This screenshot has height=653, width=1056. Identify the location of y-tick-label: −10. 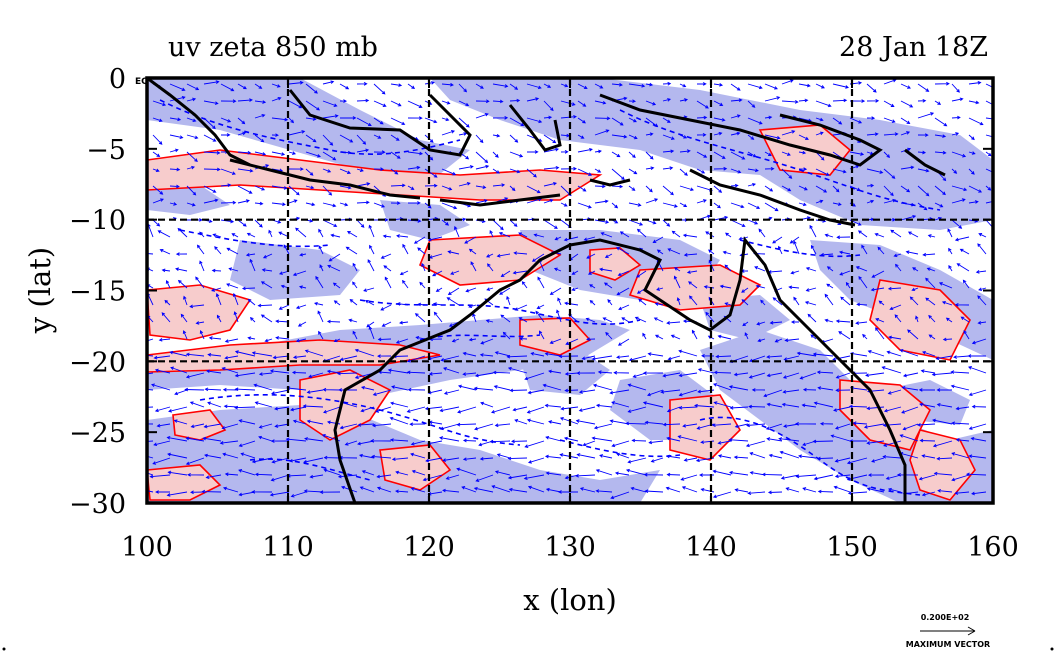
(97, 221).